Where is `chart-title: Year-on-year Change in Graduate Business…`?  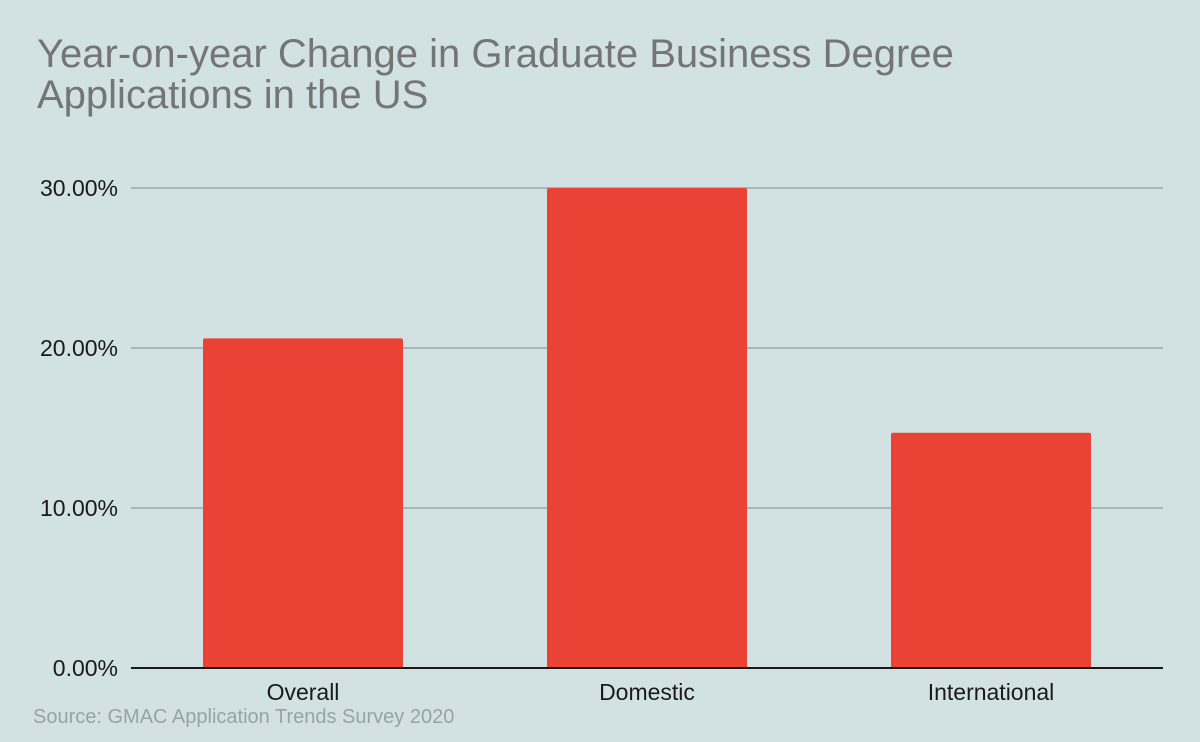
chart-title: Year-on-year Change in Graduate Business… is located at coordinates (495, 74).